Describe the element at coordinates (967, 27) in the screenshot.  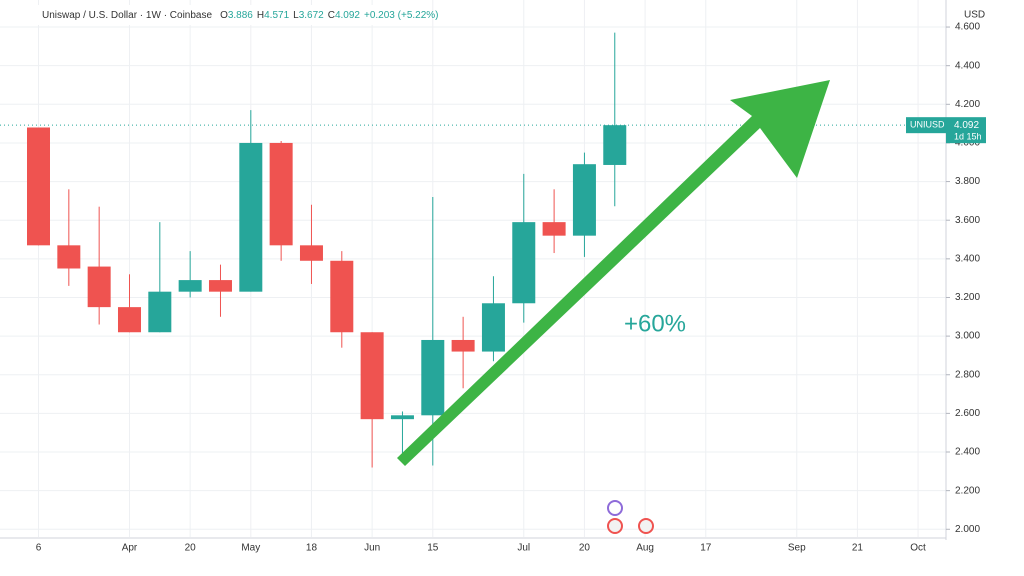
I see `y-tick-label: 4.600` at that location.